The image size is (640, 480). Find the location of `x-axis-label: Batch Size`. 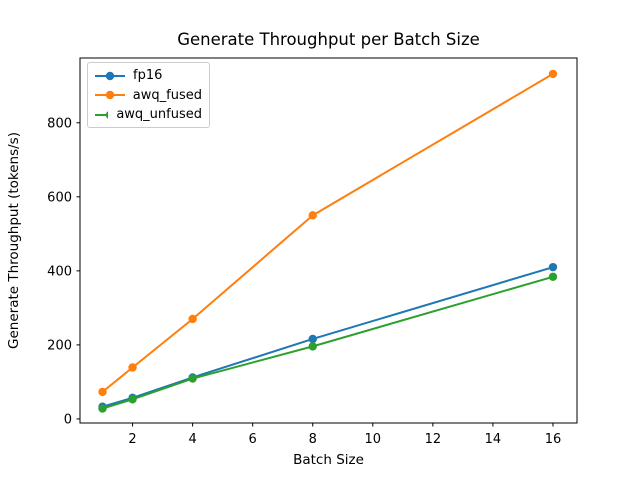

x-axis-label: Batch Size is located at coordinates (328, 460).